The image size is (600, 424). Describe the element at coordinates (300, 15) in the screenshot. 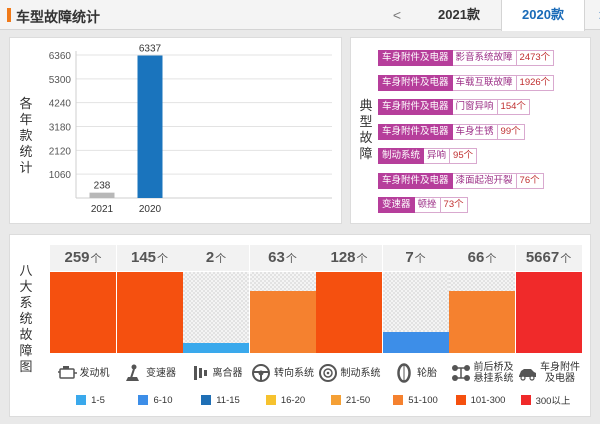

I see `header: 车型故障统计 < 2021款 2020款 >` at that location.